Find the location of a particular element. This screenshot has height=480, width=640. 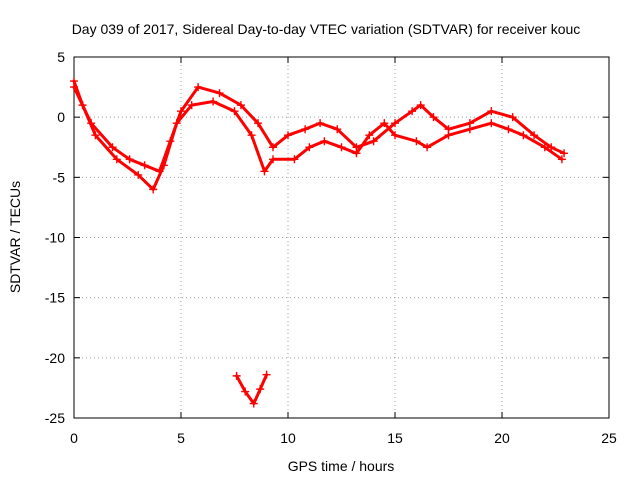

x-tick-label: 20 is located at coordinates (502, 438).